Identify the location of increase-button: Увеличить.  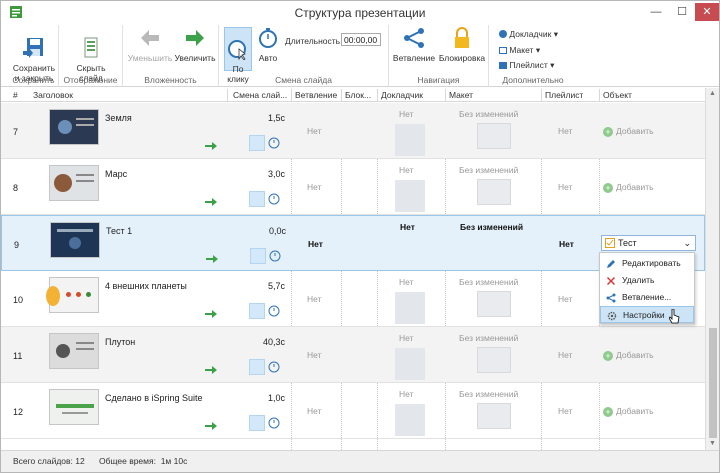
(195, 45).